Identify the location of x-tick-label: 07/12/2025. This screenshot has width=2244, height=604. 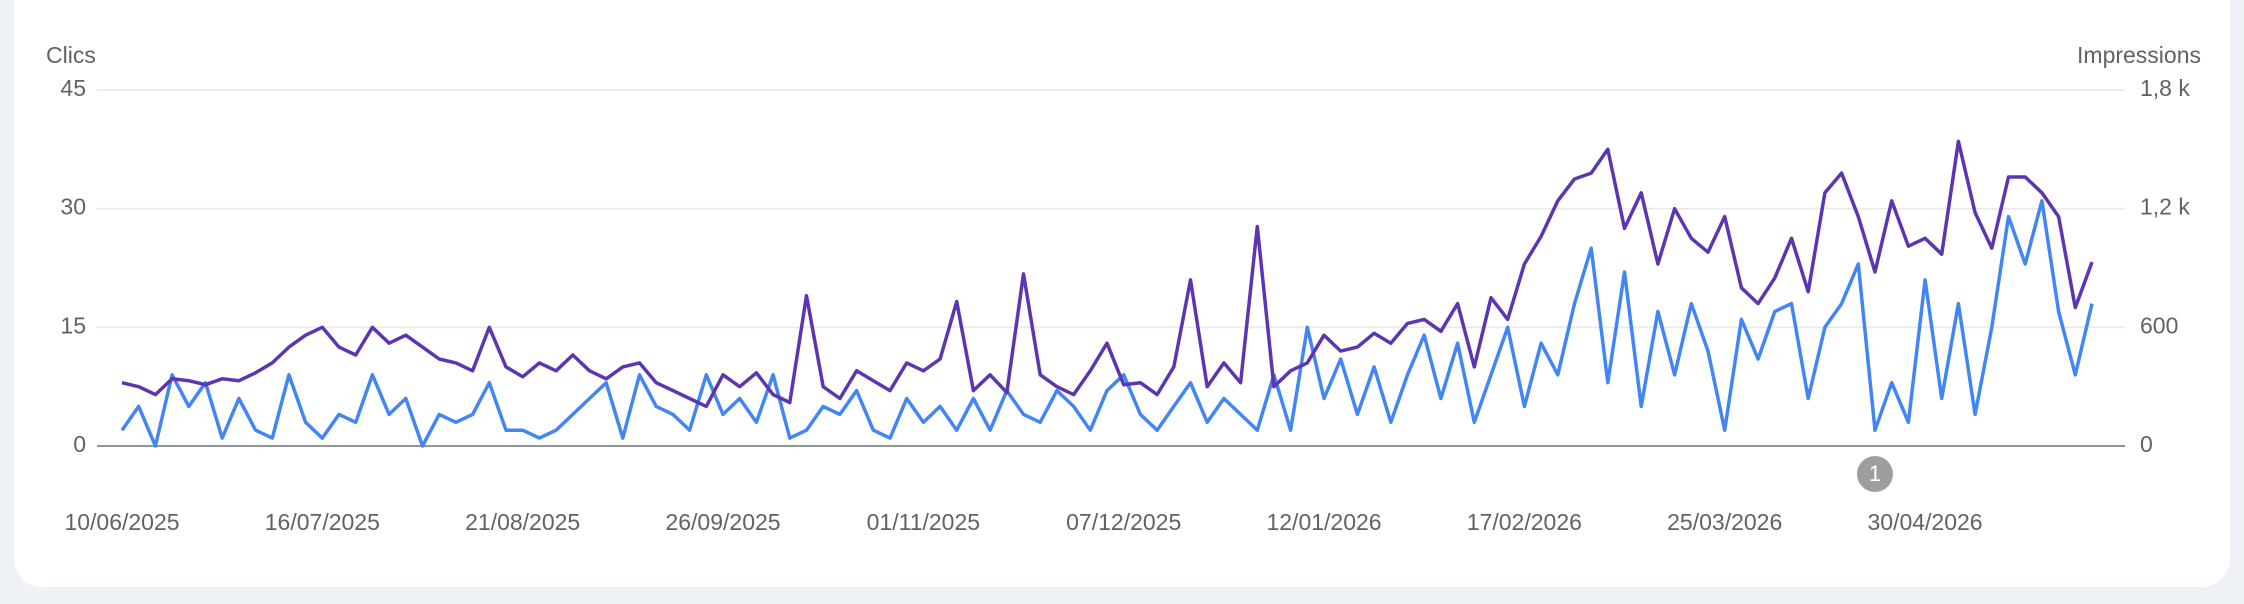
(1123, 522).